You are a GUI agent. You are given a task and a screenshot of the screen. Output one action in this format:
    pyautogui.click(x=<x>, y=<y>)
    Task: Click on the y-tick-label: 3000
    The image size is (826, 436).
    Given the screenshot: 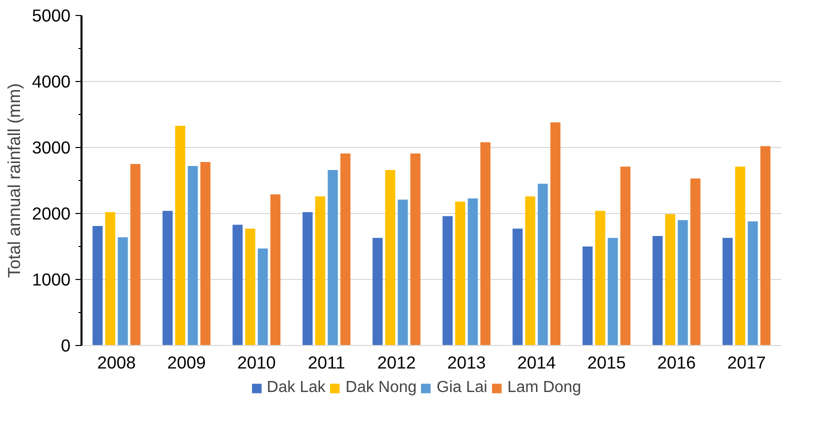 What is the action you would take?
    pyautogui.click(x=51, y=148)
    